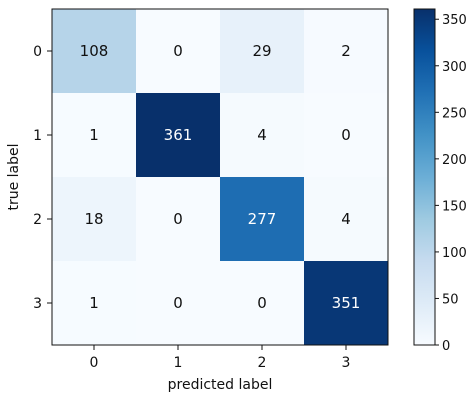  I want to click on colorbar-tick-label-200: 200, so click(454, 160).